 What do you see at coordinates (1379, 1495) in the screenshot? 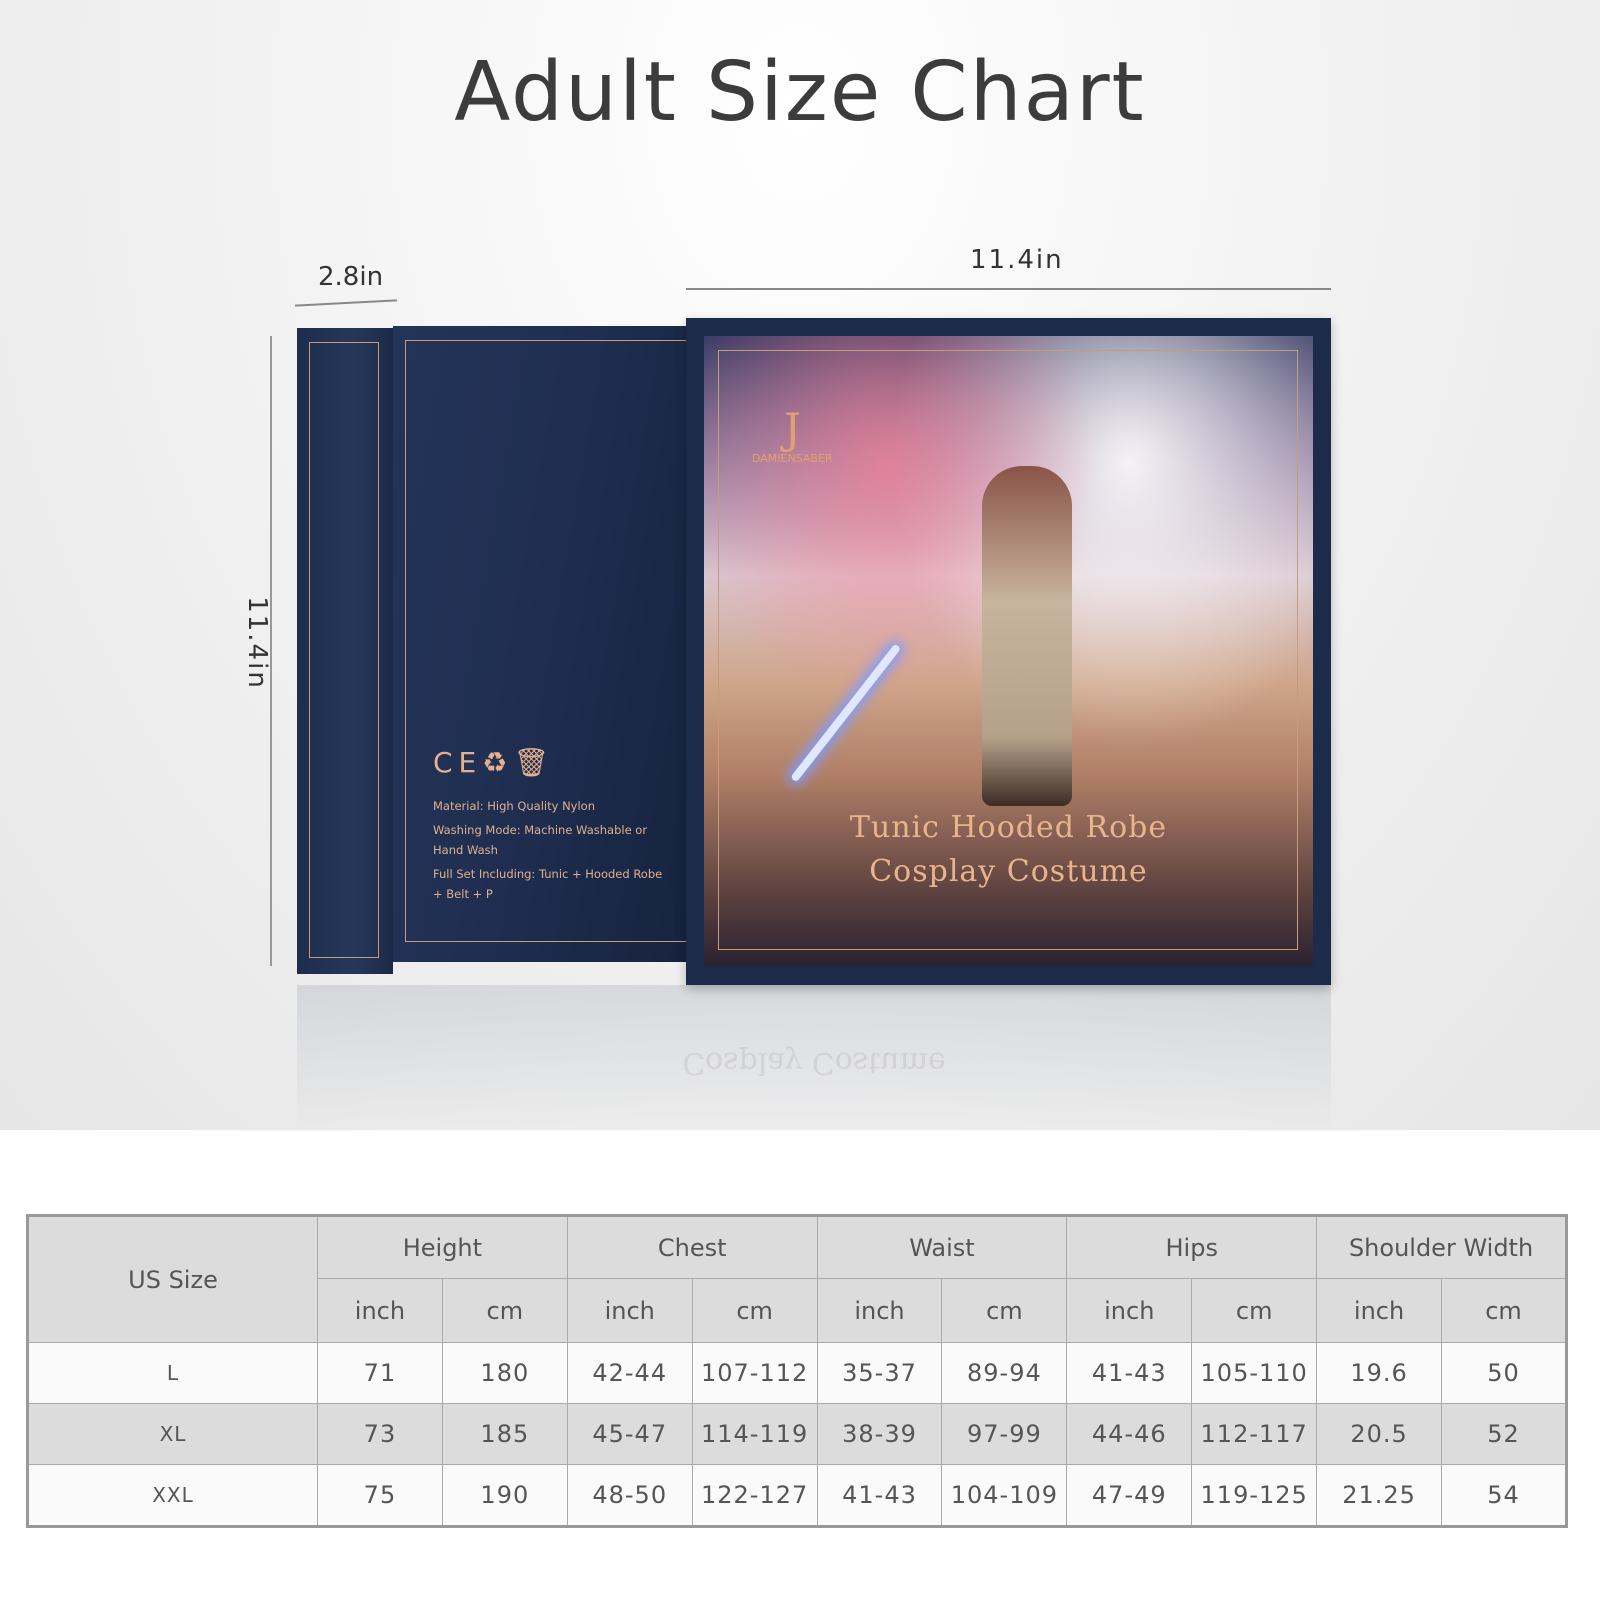
I see `measurement-cell: 21.25` at bounding box center [1379, 1495].